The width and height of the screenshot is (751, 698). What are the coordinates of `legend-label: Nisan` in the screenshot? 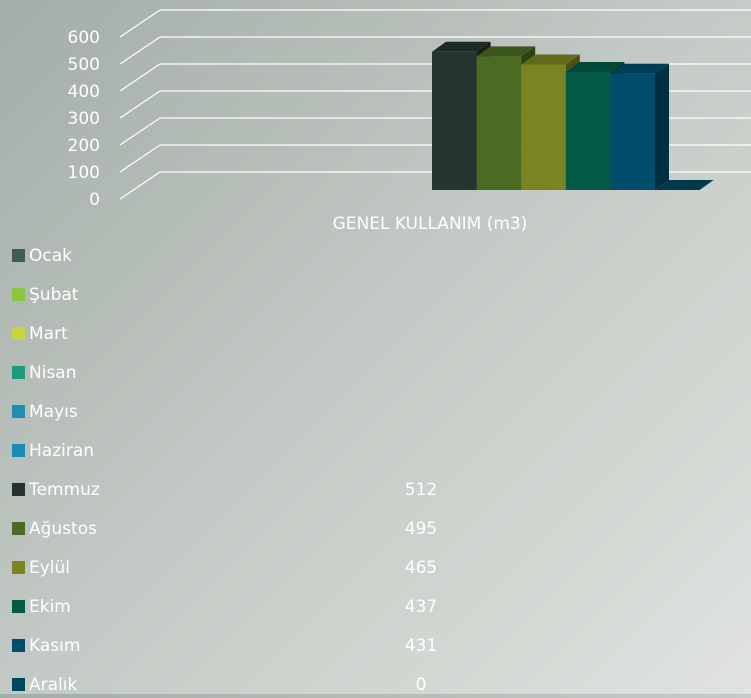 It's located at (53, 373).